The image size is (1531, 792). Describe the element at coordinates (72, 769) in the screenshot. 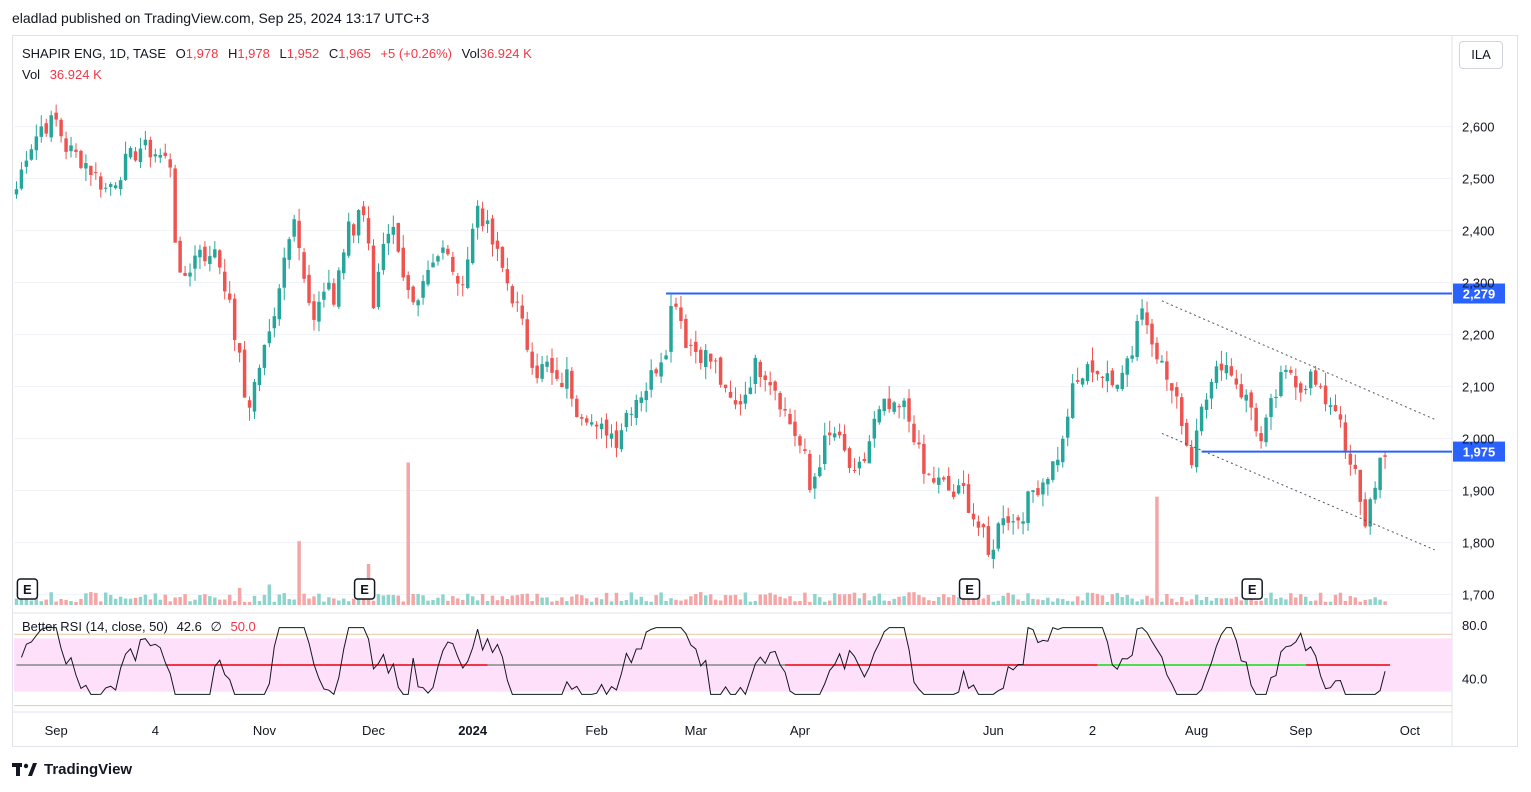

I see `footer-brand: TradingView` at that location.